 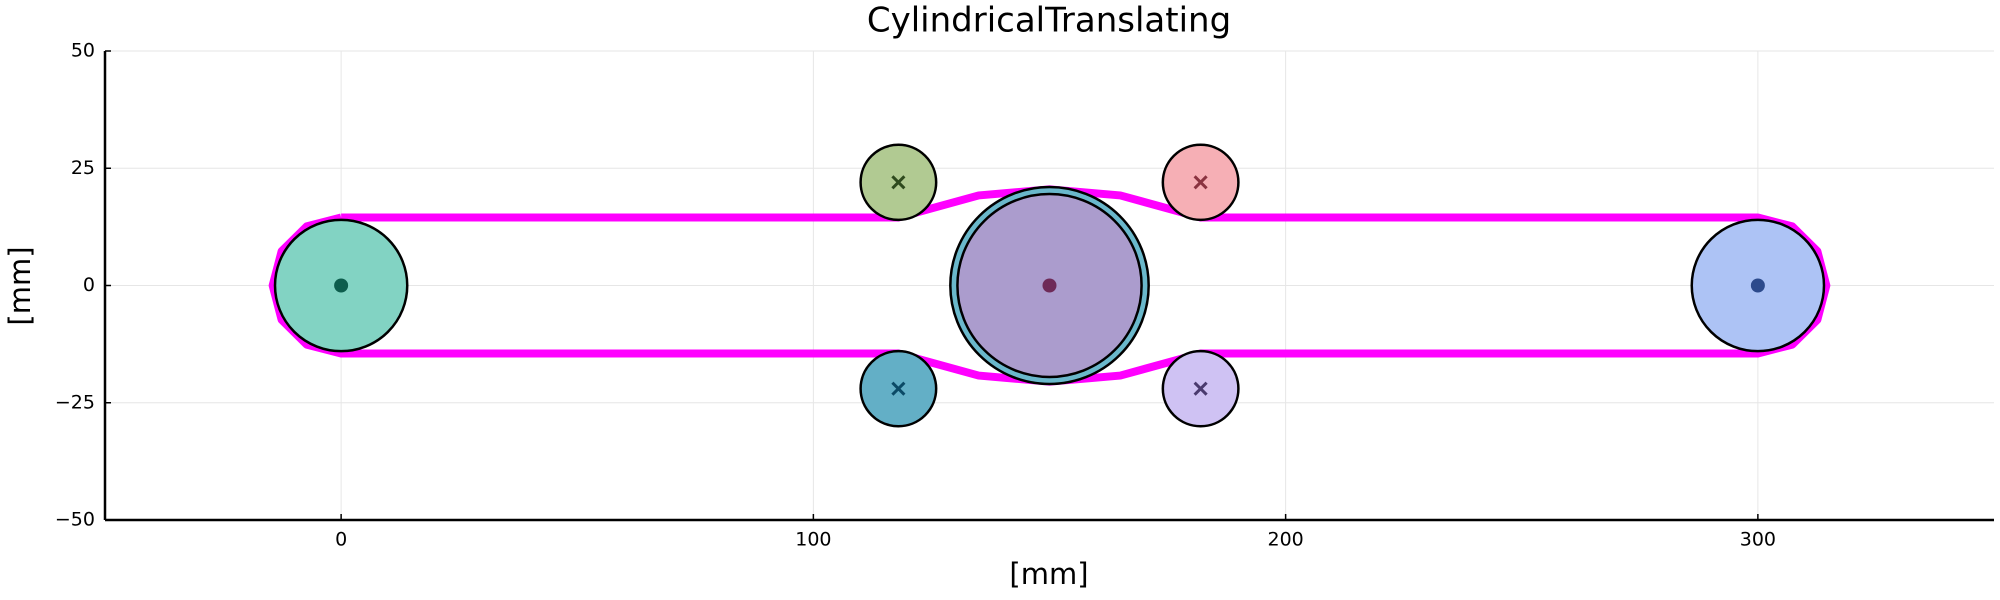 What do you see at coordinates (75, 520) in the screenshot?
I see `y-tick-label: −50` at bounding box center [75, 520].